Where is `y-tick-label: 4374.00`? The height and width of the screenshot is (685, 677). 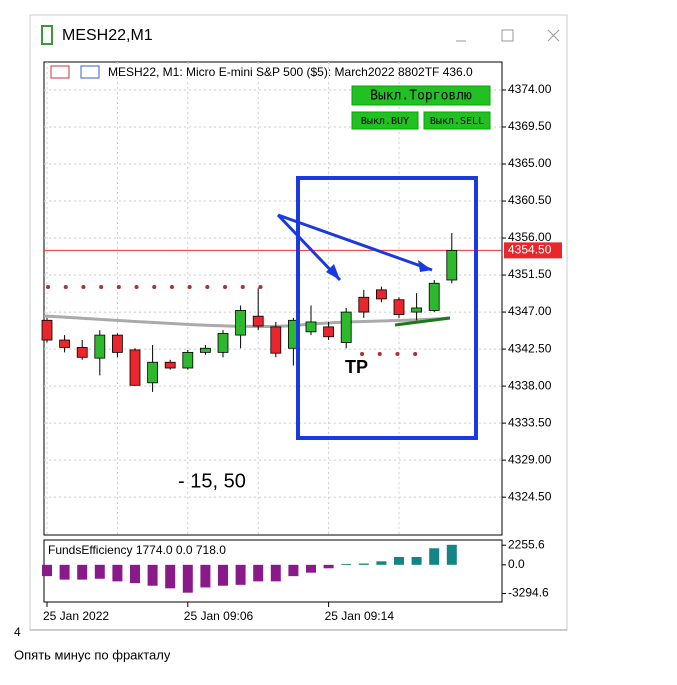
y-tick-label: 4374.00 is located at coordinates (530, 89).